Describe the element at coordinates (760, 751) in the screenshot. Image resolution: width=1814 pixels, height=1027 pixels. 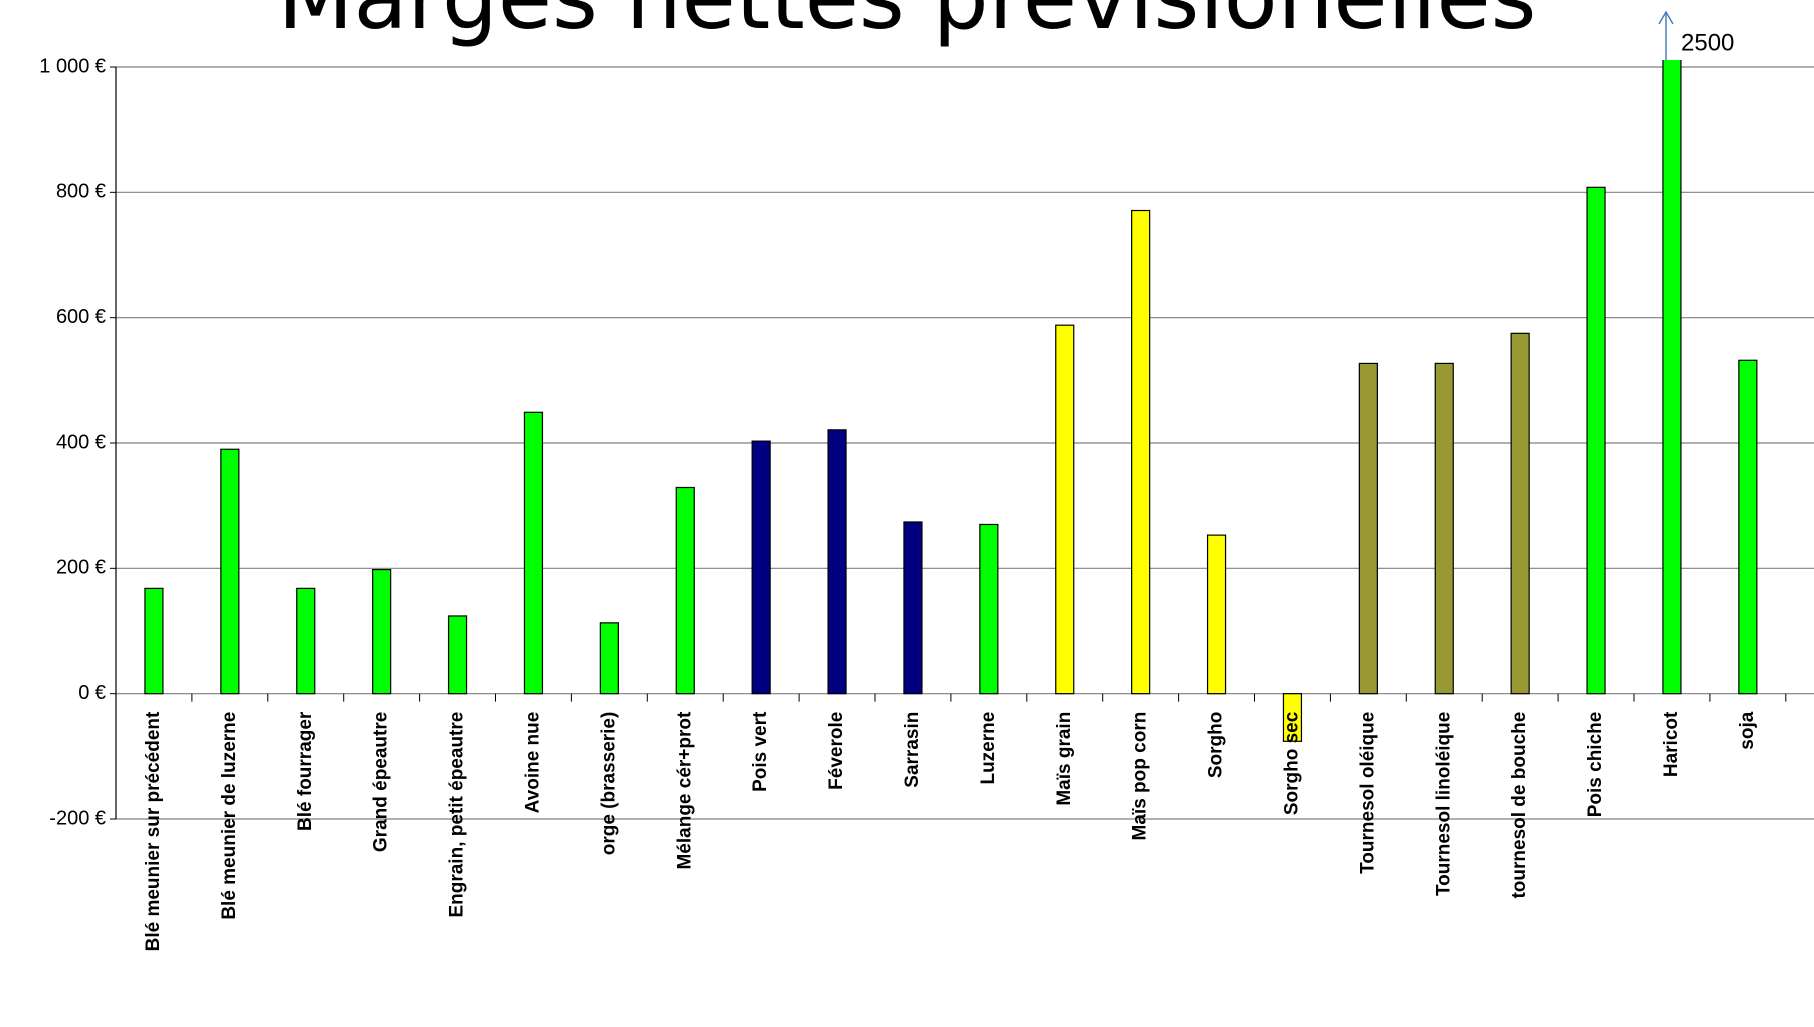
I see `x-tick-label: Pois vert` at that location.